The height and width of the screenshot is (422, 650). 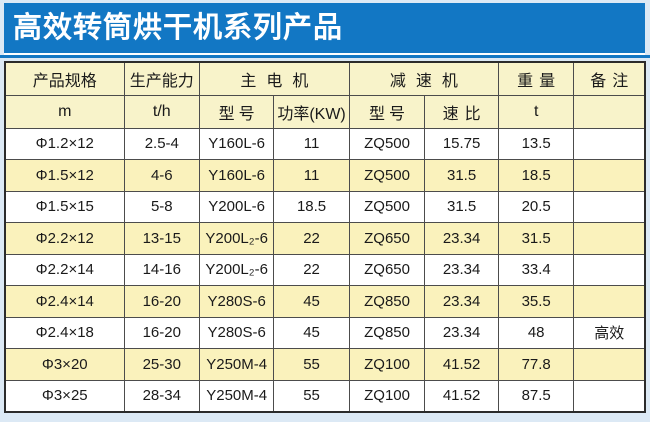 I want to click on cell-spec: Φ2.2×12, so click(x=64, y=238).